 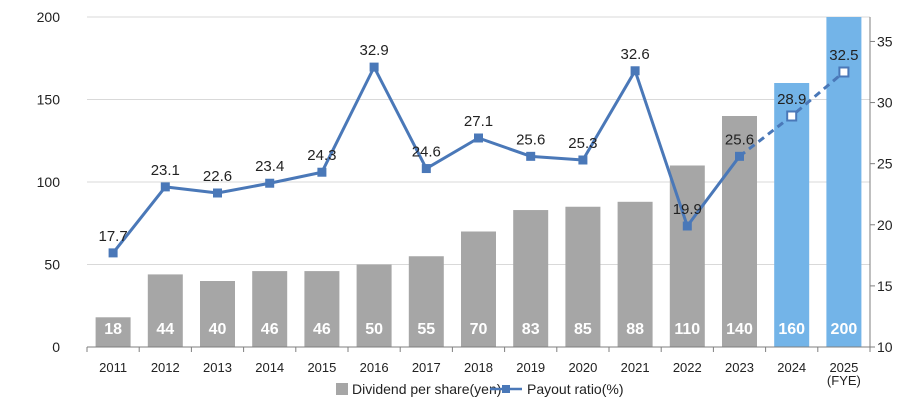 What do you see at coordinates (321, 367) in the screenshot?
I see `x-axis-tick-label-2015: 2015` at bounding box center [321, 367].